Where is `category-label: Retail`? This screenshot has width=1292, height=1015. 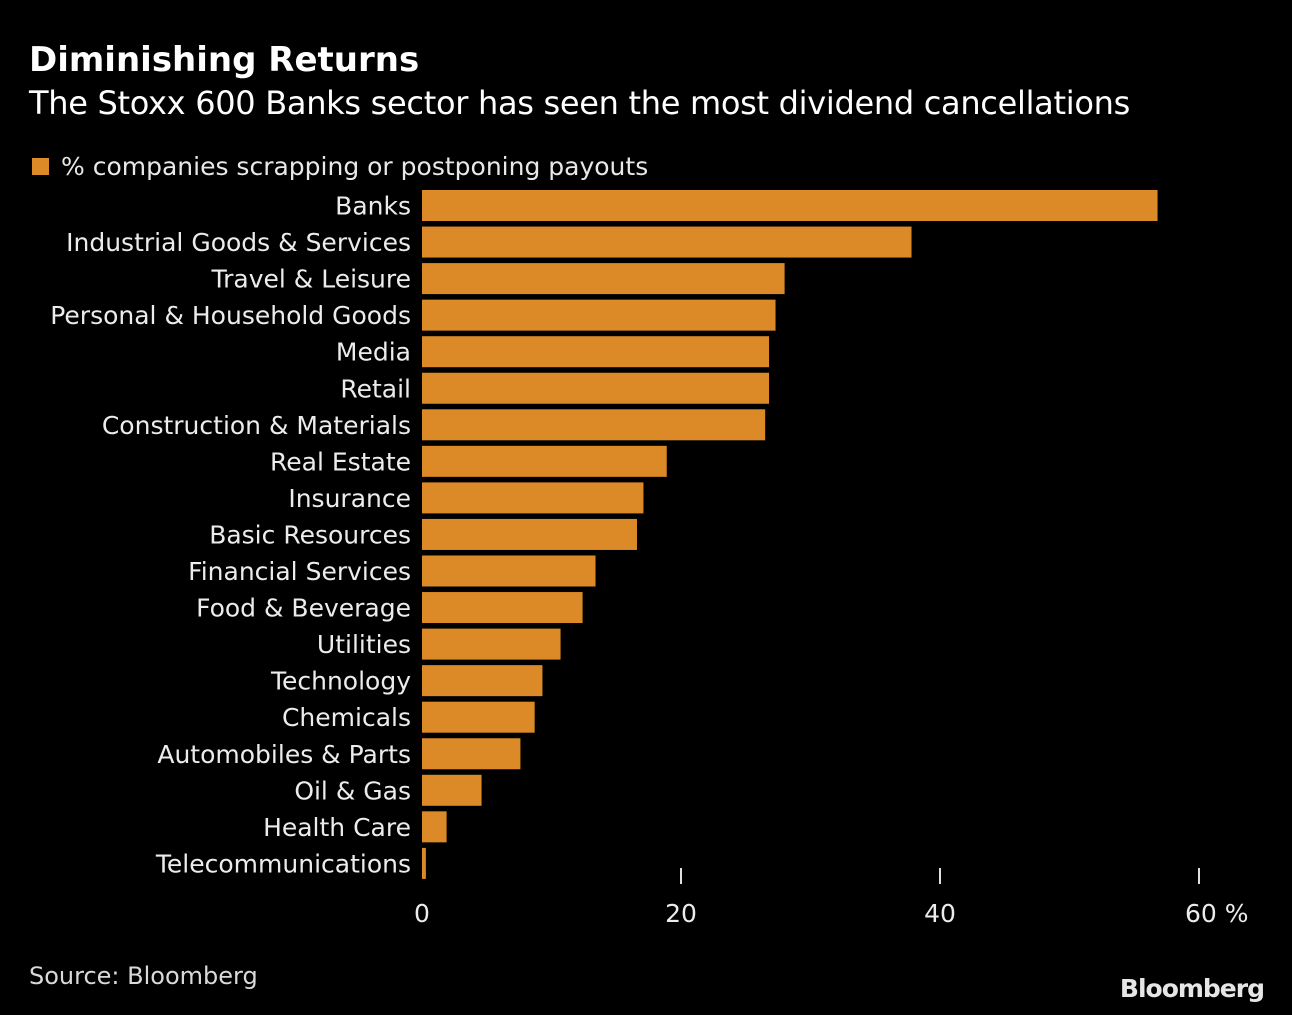
category-label: Retail is located at coordinates (375, 388).